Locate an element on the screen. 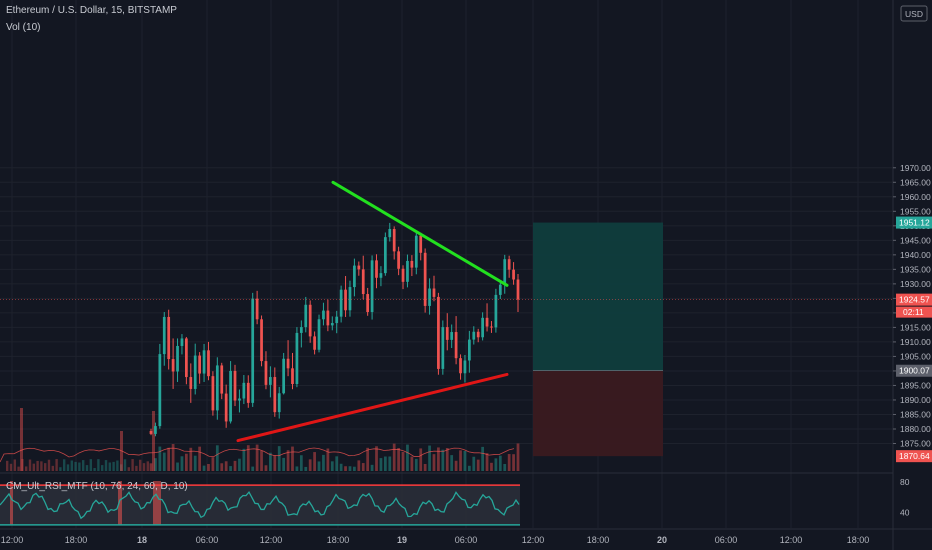 The height and width of the screenshot is (550, 932). stop-price-badge is located at coordinates (914, 456).